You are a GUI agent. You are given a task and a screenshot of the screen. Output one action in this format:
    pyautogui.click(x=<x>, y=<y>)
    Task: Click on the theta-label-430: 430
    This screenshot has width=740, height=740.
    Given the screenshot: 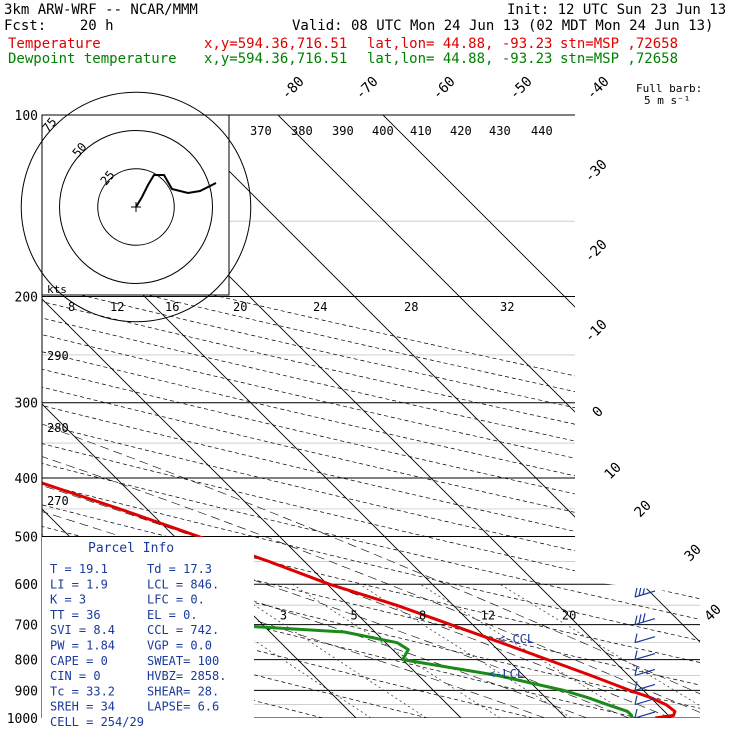 What is the action you would take?
    pyautogui.click(x=500, y=131)
    